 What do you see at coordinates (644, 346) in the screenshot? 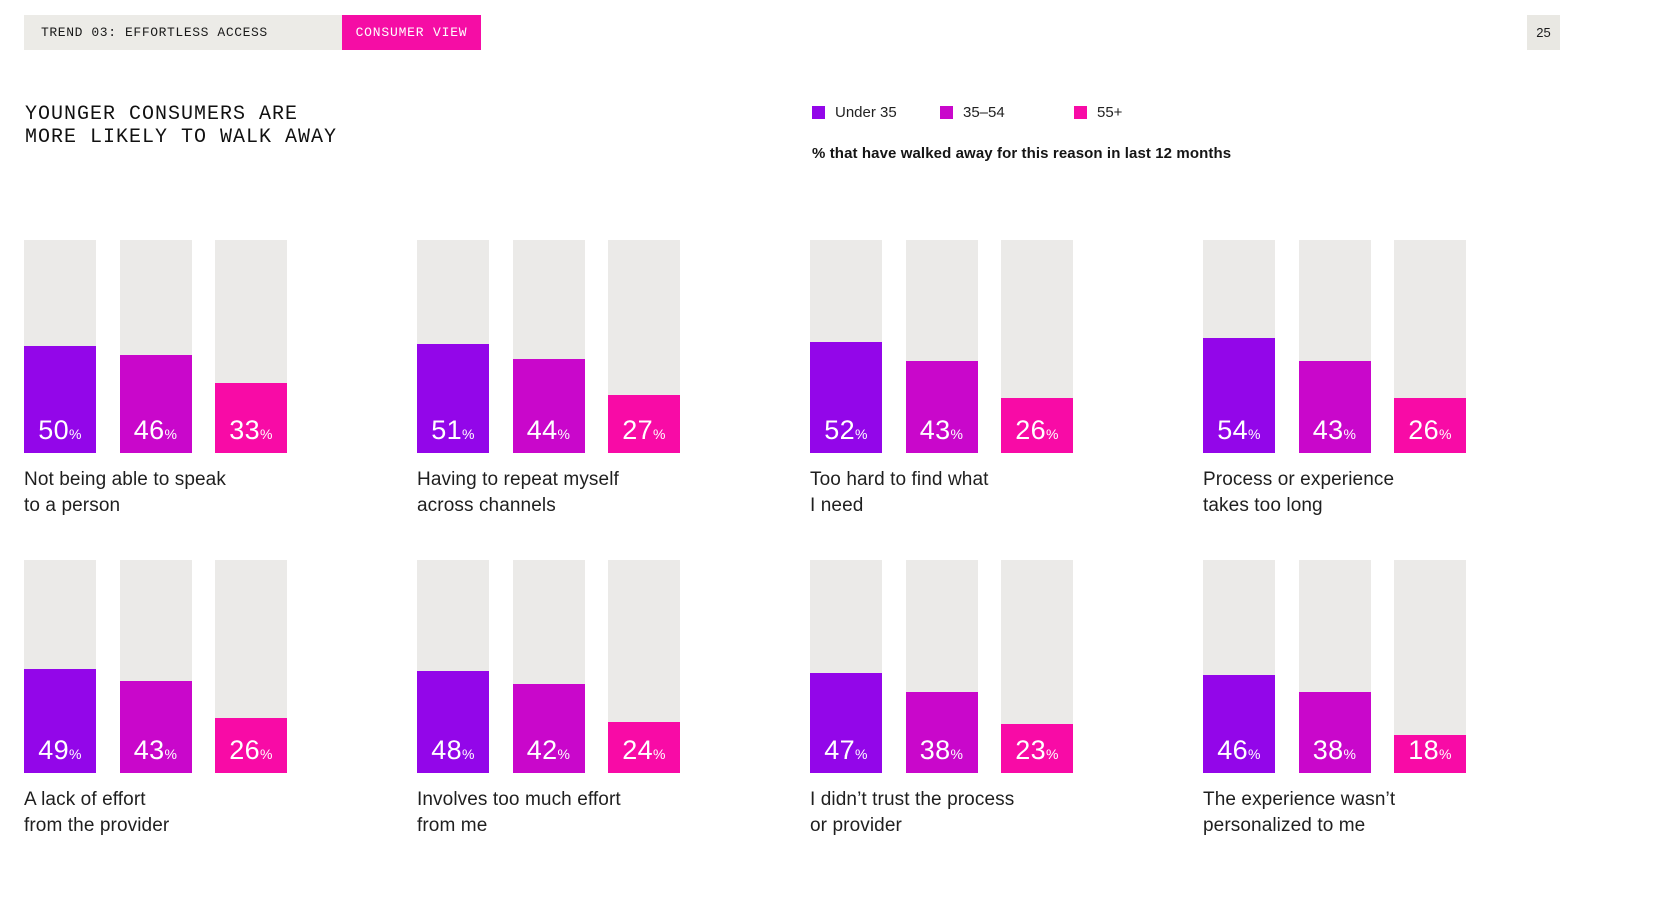
I see `bar-track: 27%` at bounding box center [644, 346].